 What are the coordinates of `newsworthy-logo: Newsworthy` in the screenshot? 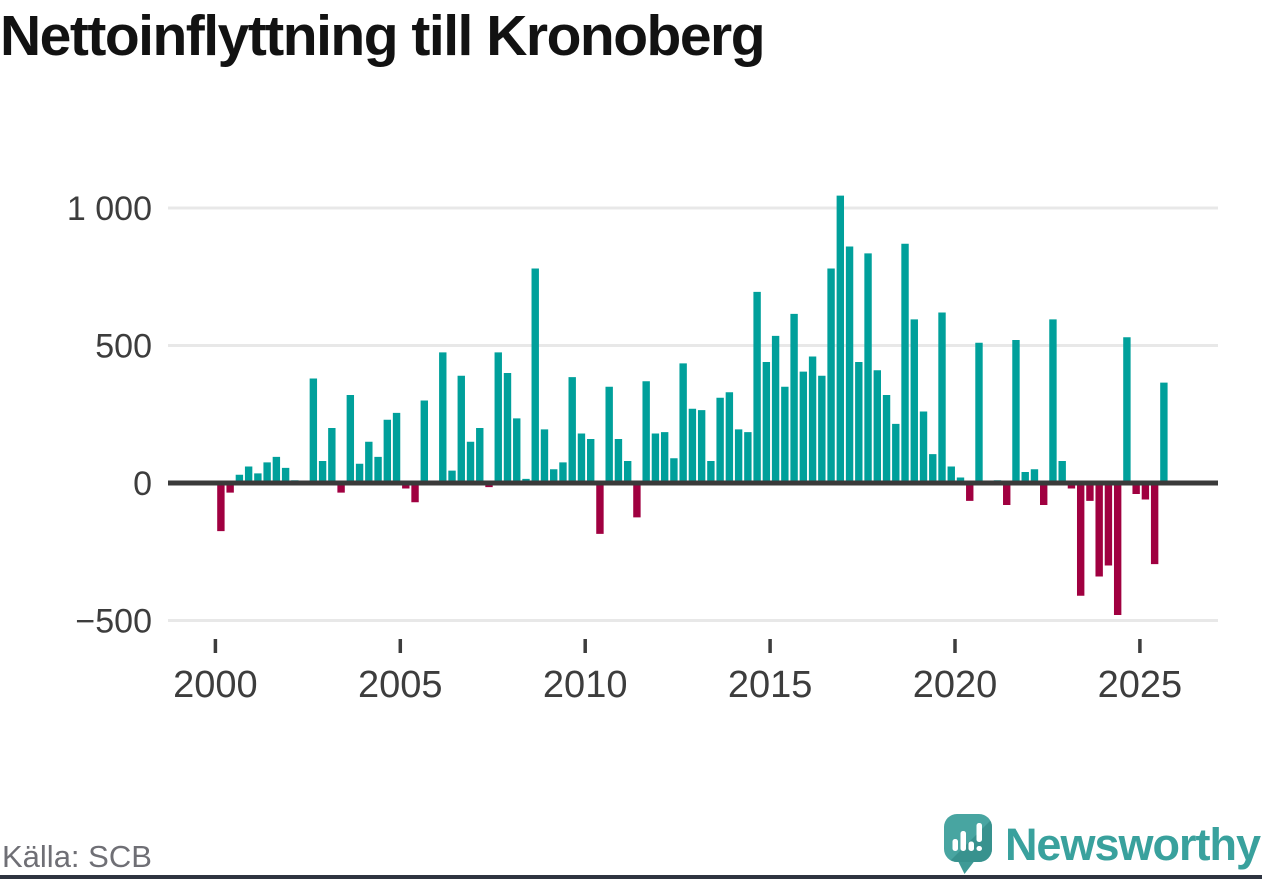 It's located at (1102, 844).